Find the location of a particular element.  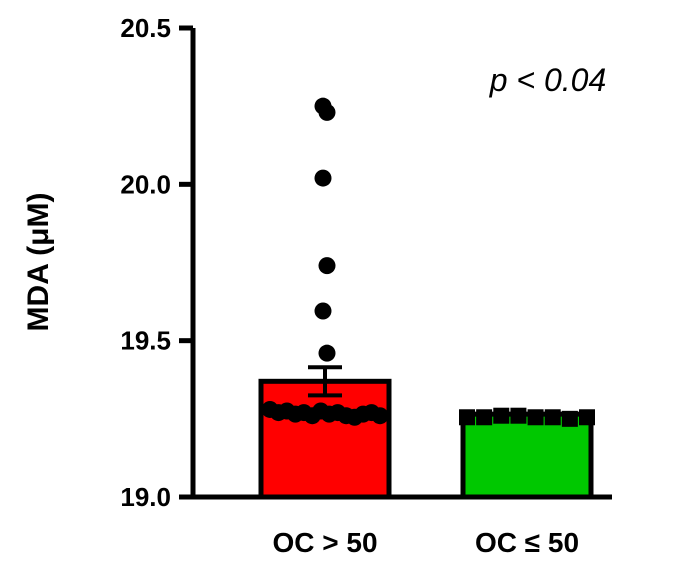

y-tick-label: 20.0 is located at coordinates (145, 184).